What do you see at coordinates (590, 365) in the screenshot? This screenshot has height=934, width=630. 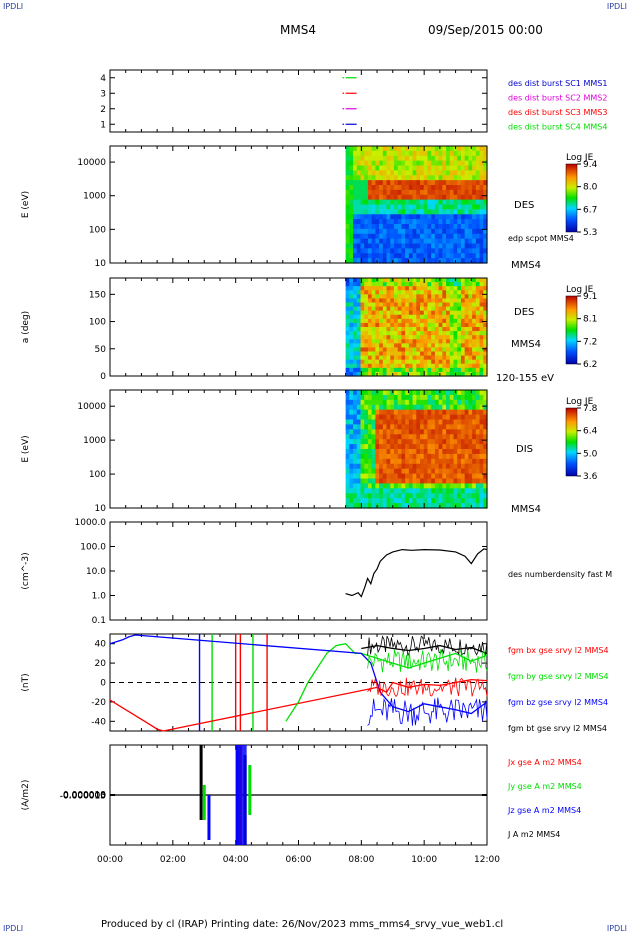 I see `des-pitch-angle-colorbar-tick-label: 6.2` at bounding box center [590, 365].